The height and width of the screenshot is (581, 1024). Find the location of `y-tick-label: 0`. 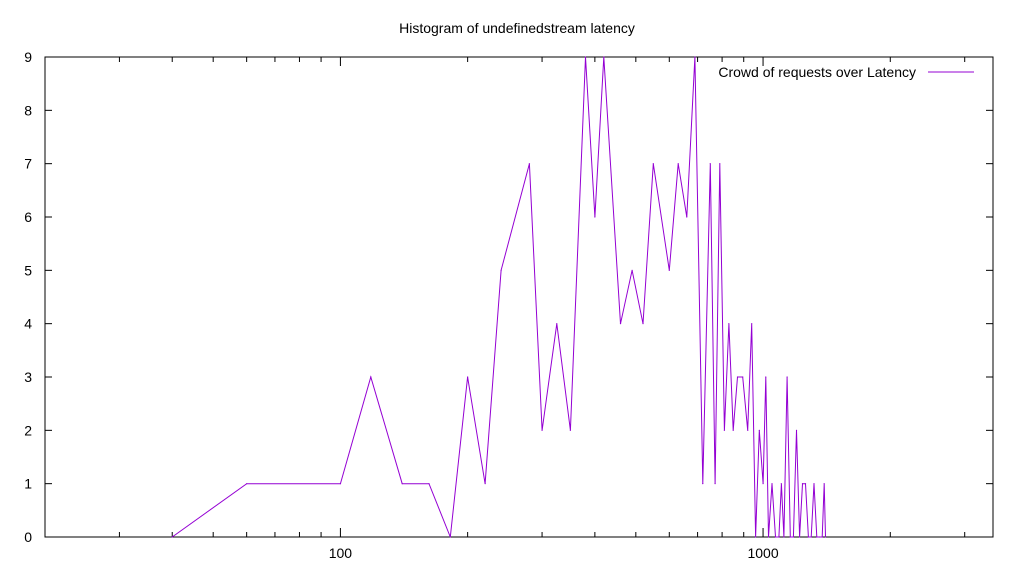

y-tick-label: 0 is located at coordinates (28, 537).